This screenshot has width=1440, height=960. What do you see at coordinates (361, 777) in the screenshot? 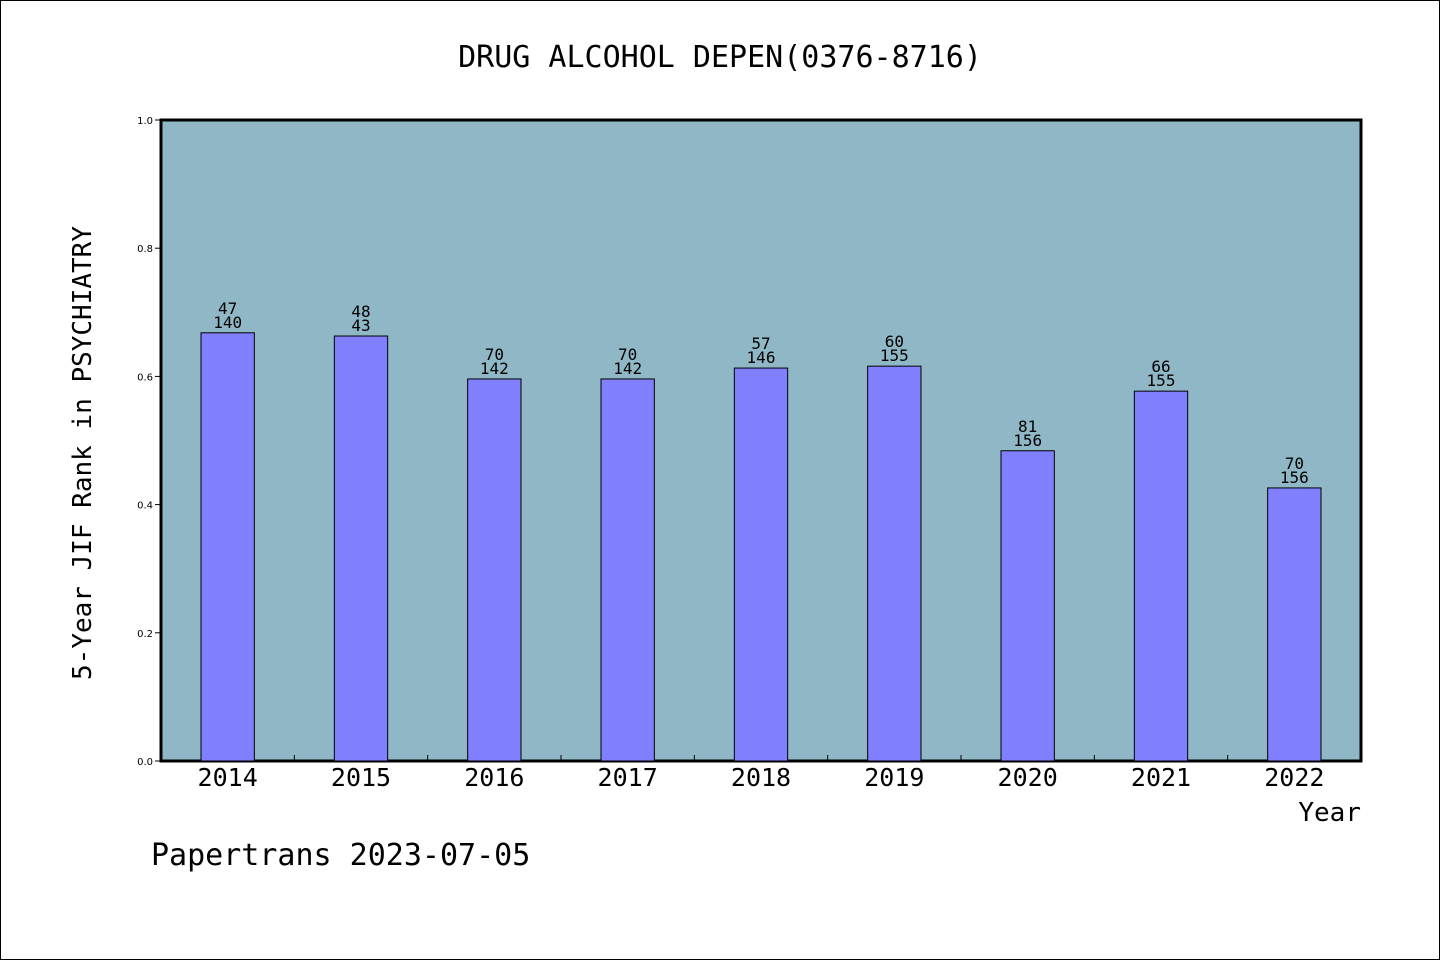
I see `x-tick-label-2015: 2015` at bounding box center [361, 777].